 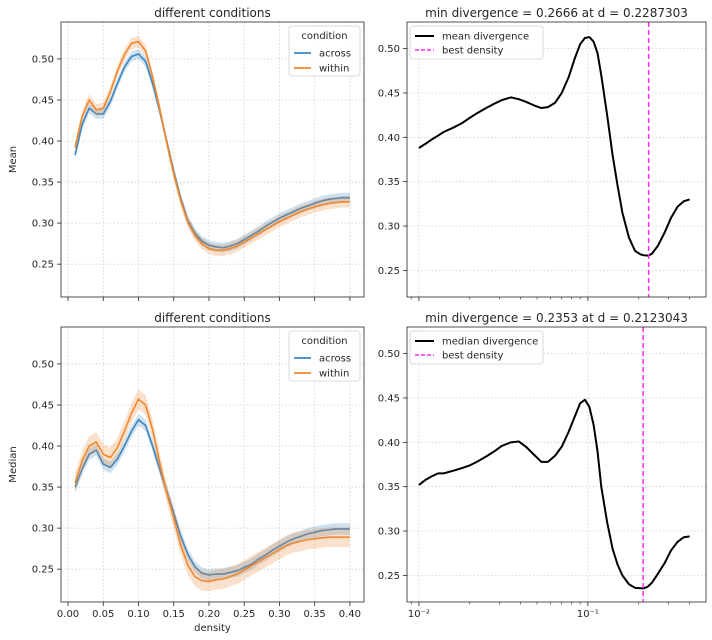 I want to click on x-tick-label: 0.40, so click(x=350, y=614).